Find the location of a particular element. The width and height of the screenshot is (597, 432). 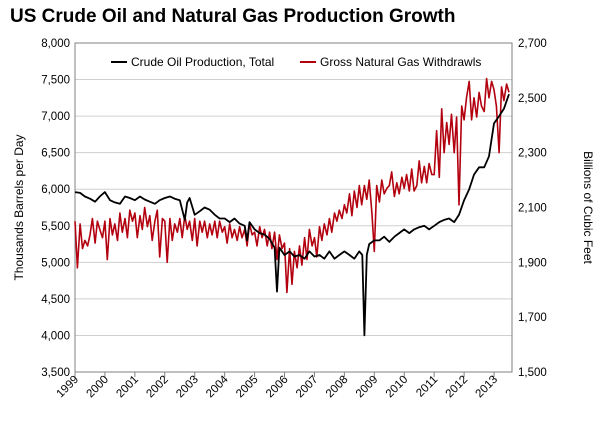

y2-tick-label: 1,900 is located at coordinates (532, 263).